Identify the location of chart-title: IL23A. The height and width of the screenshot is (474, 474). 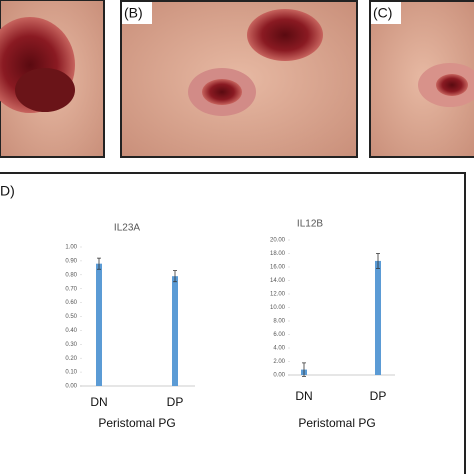
(127, 228).